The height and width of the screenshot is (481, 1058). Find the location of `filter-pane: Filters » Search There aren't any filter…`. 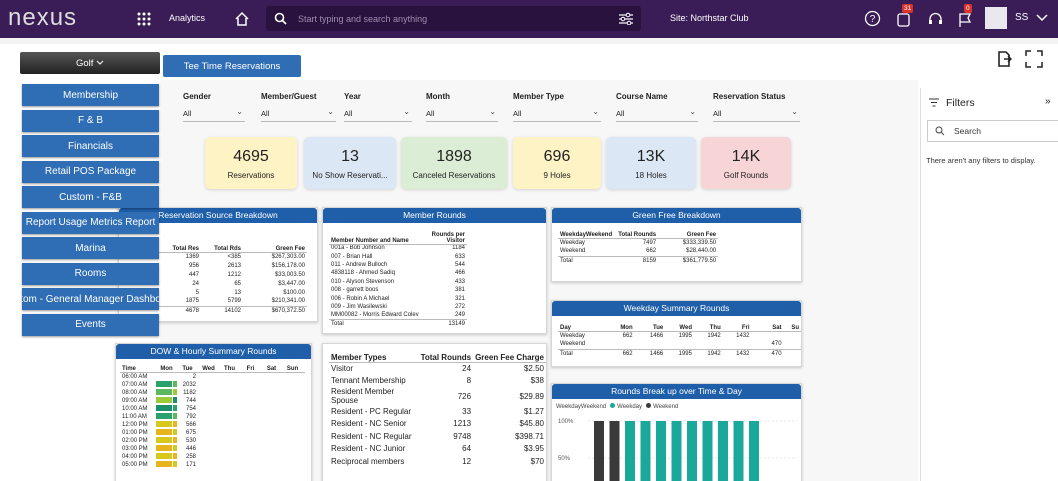

filter-pane: Filters » Search There aren't any filter… is located at coordinates (989, 284).